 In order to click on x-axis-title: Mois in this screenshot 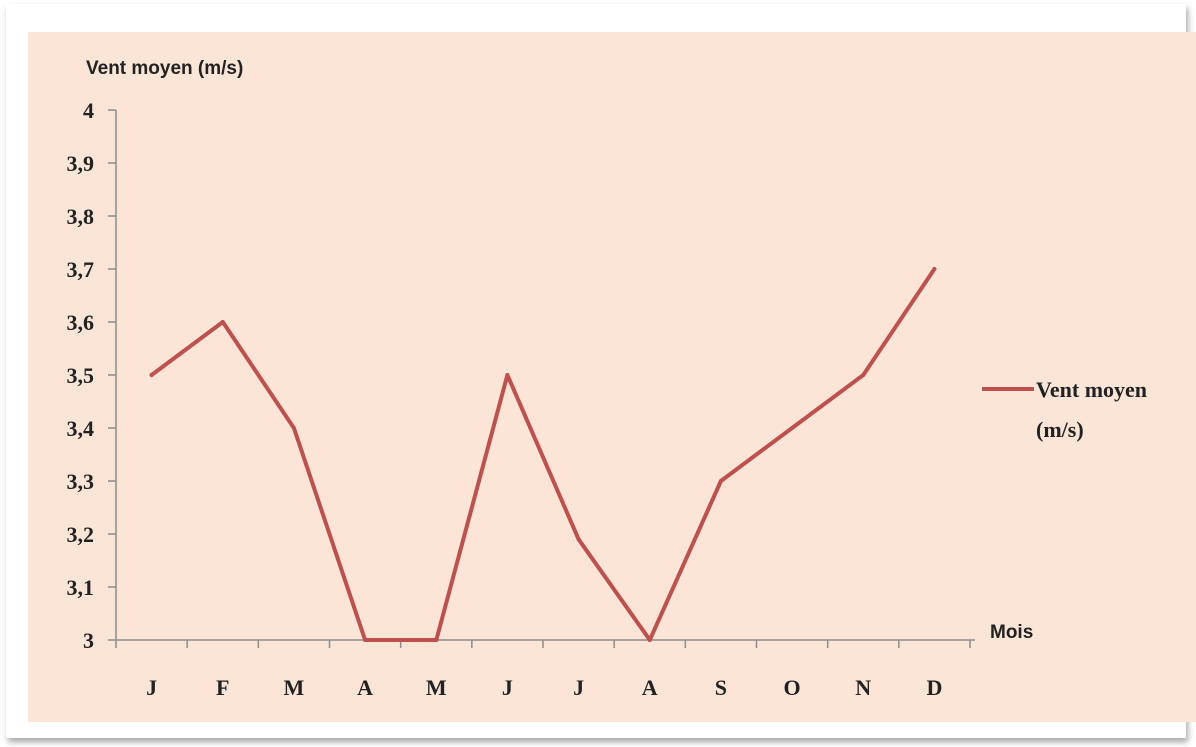, I will do `click(1011, 632)`.